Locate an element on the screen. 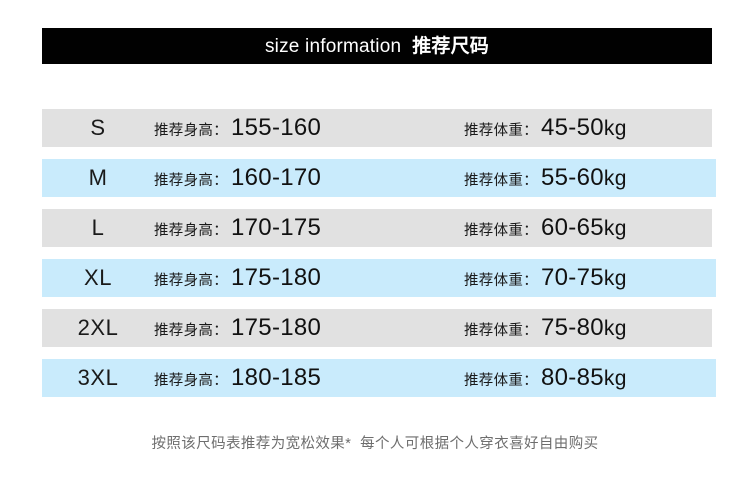 The height and width of the screenshot is (482, 750). footer-note: 按照该尺码表推荐为宽松效果* 每个人可根据个人穿衣喜好自由购买 is located at coordinates (375, 444).